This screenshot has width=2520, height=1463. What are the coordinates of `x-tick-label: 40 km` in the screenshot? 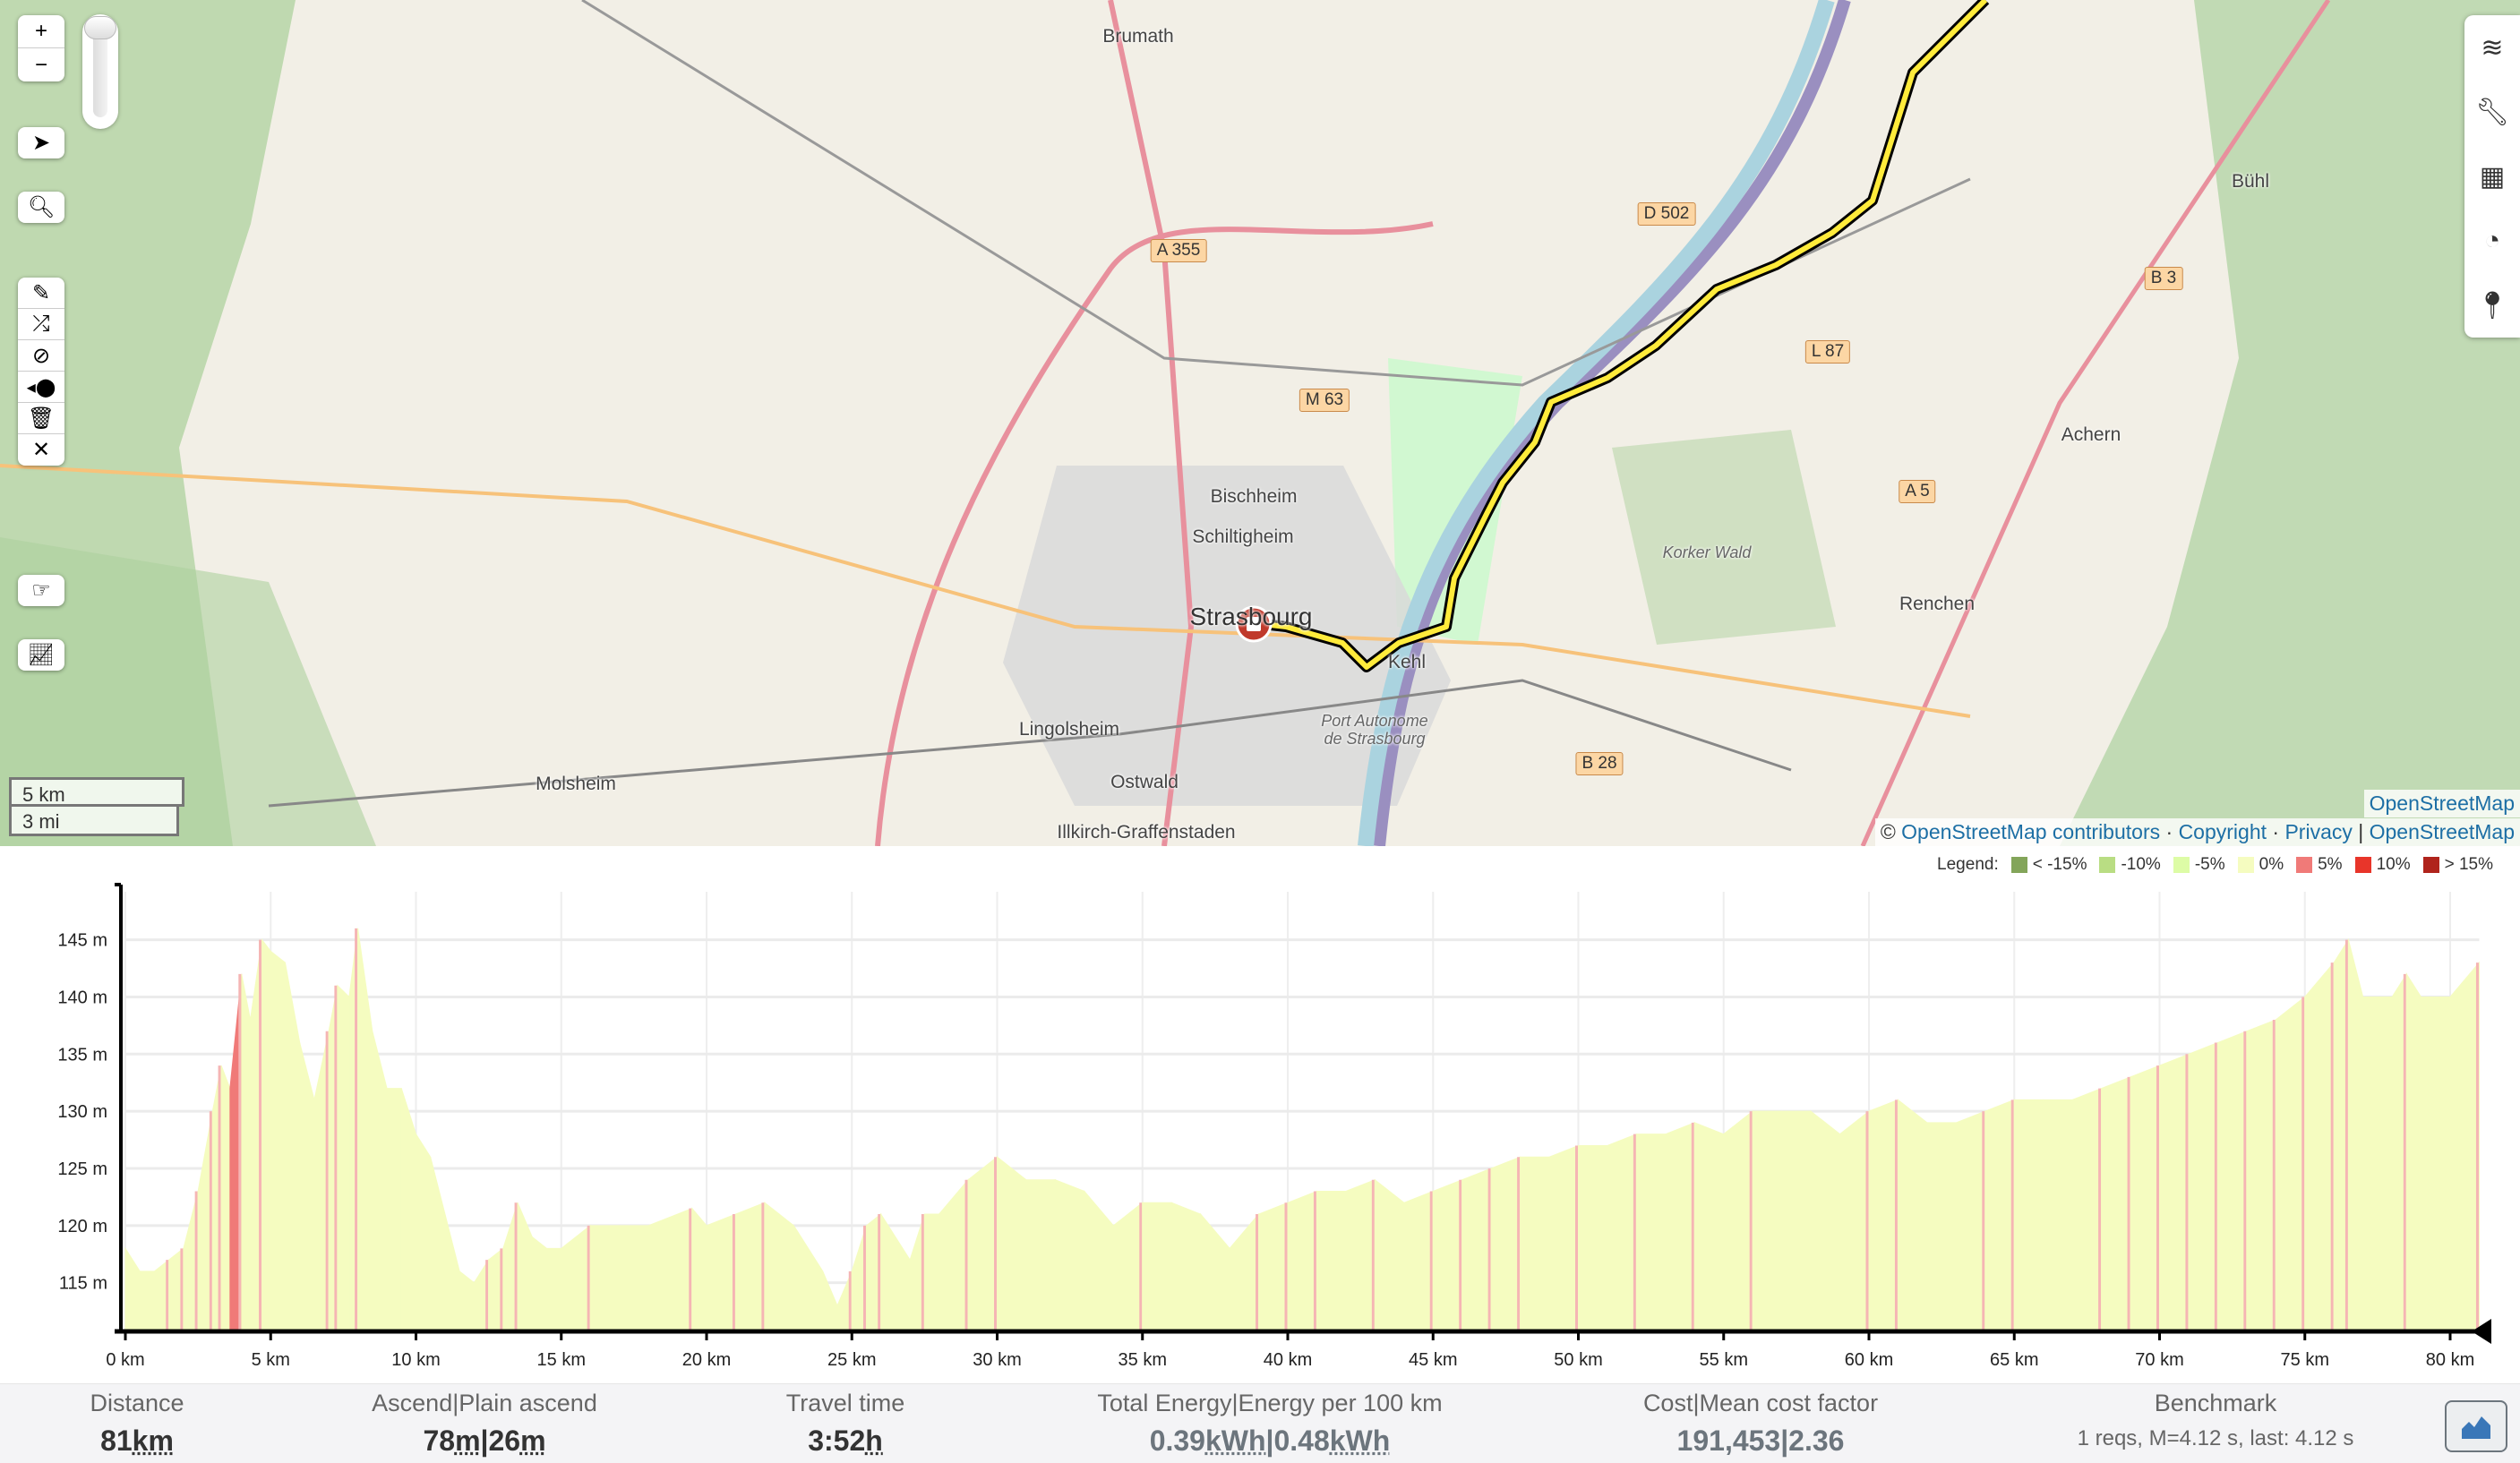 It's located at (1288, 1360).